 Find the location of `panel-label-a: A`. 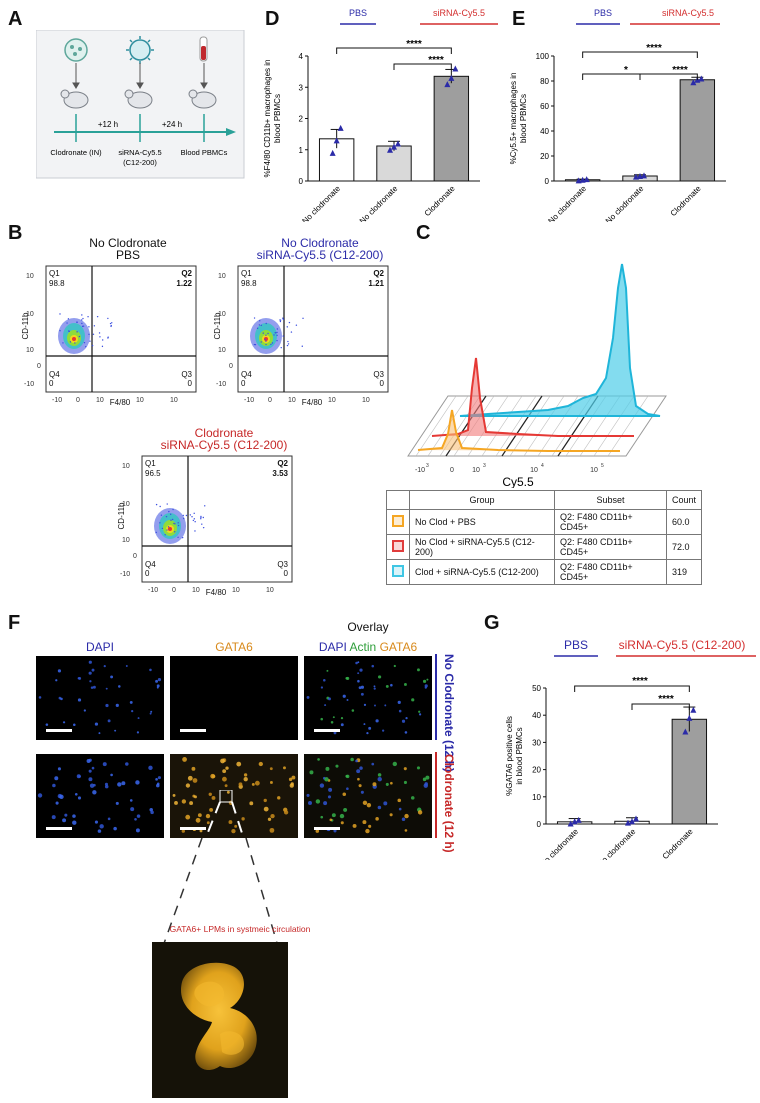

panel-label-a: A is located at coordinates (15, 19).